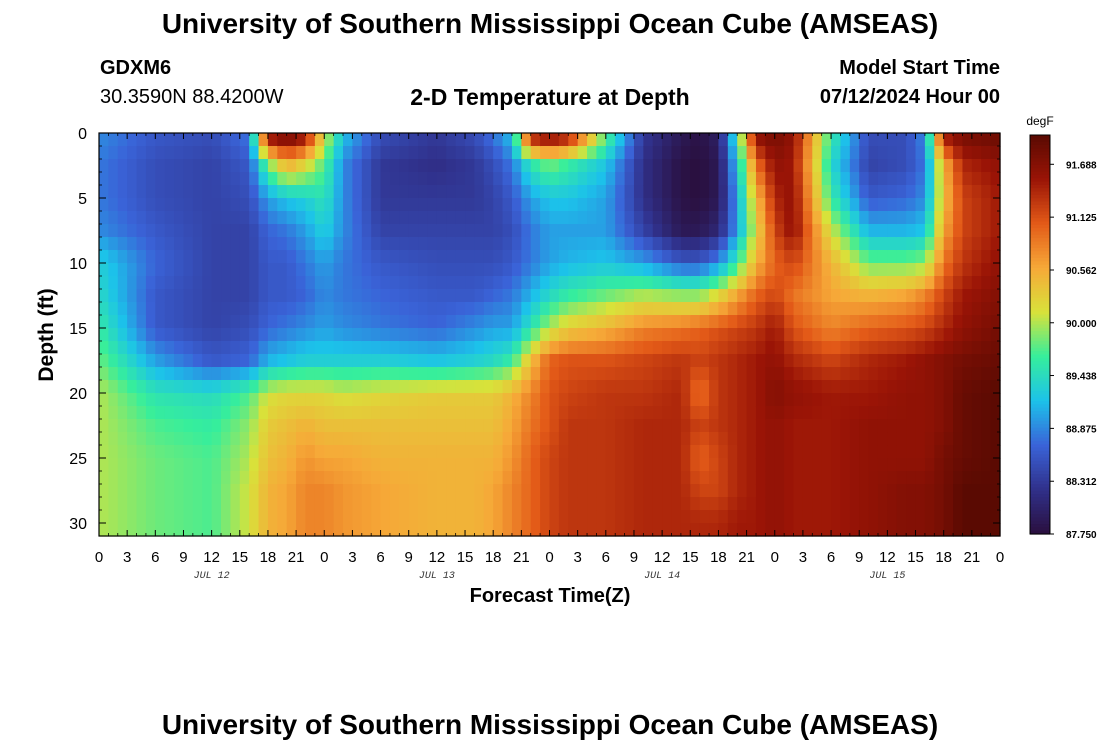  What do you see at coordinates (887, 557) in the screenshot?
I see `x-tick-label: 12` at bounding box center [887, 557].